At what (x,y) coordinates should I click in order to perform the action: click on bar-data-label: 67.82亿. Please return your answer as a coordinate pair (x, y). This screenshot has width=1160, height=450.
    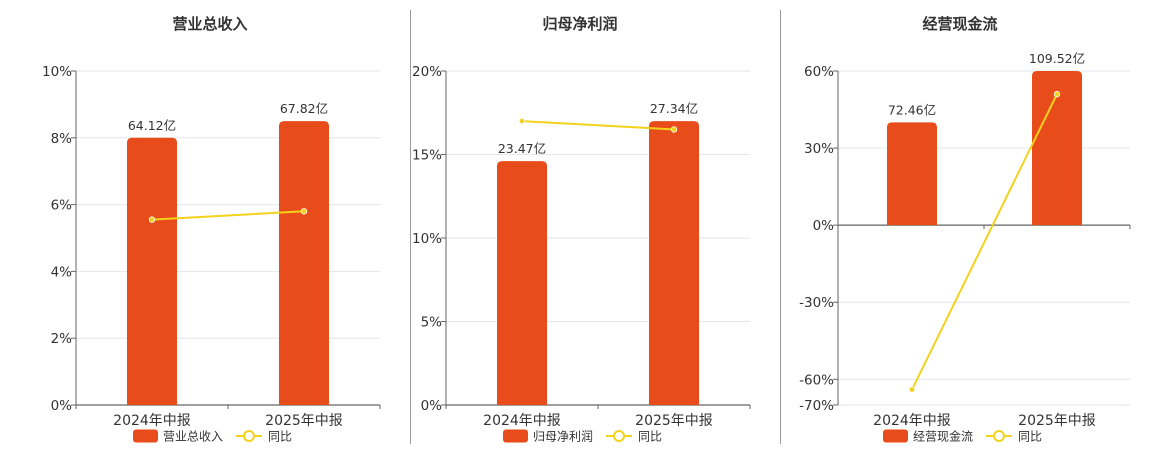
    Looking at the image, I should click on (304, 108).